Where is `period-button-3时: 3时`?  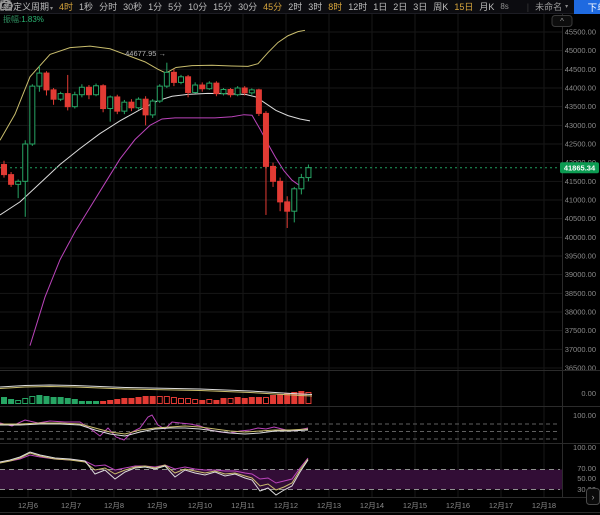 period-button-3时: 3时 is located at coordinates (315, 7).